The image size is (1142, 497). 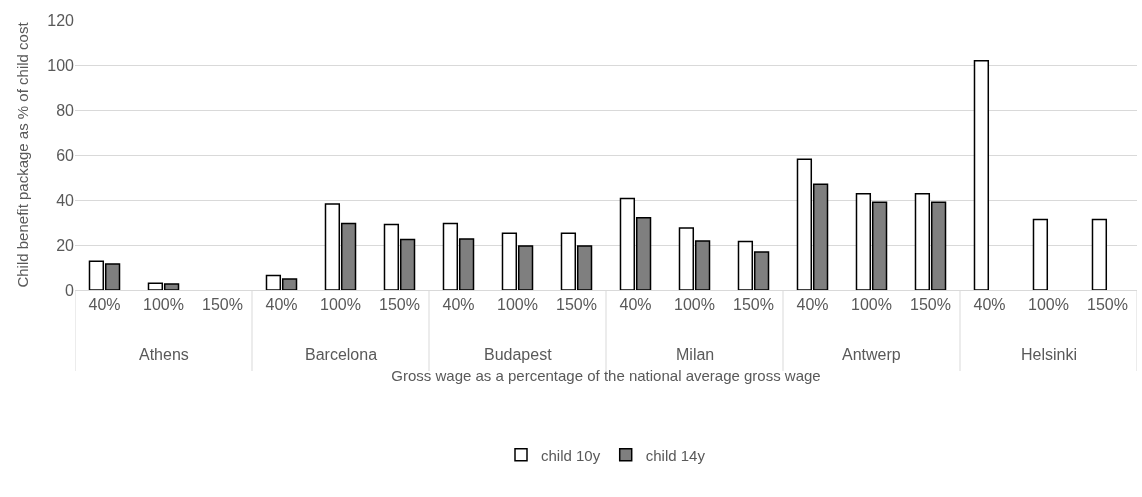 I want to click on text: Athens, so click(x=164, y=354).